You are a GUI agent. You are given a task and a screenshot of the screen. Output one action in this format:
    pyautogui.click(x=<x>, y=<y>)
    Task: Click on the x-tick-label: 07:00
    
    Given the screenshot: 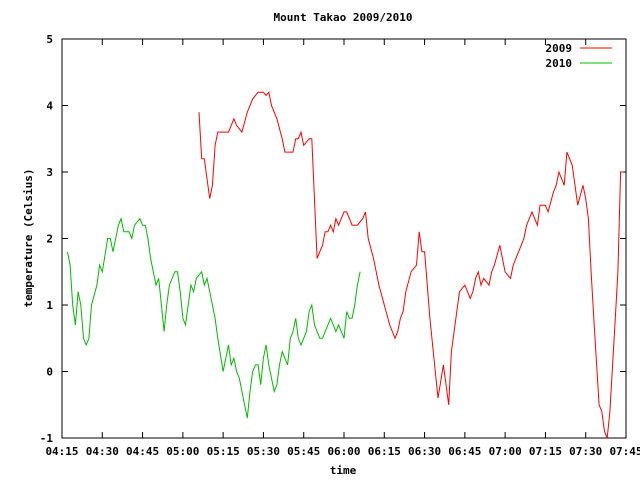 What is the action you would take?
    pyautogui.click(x=505, y=451)
    